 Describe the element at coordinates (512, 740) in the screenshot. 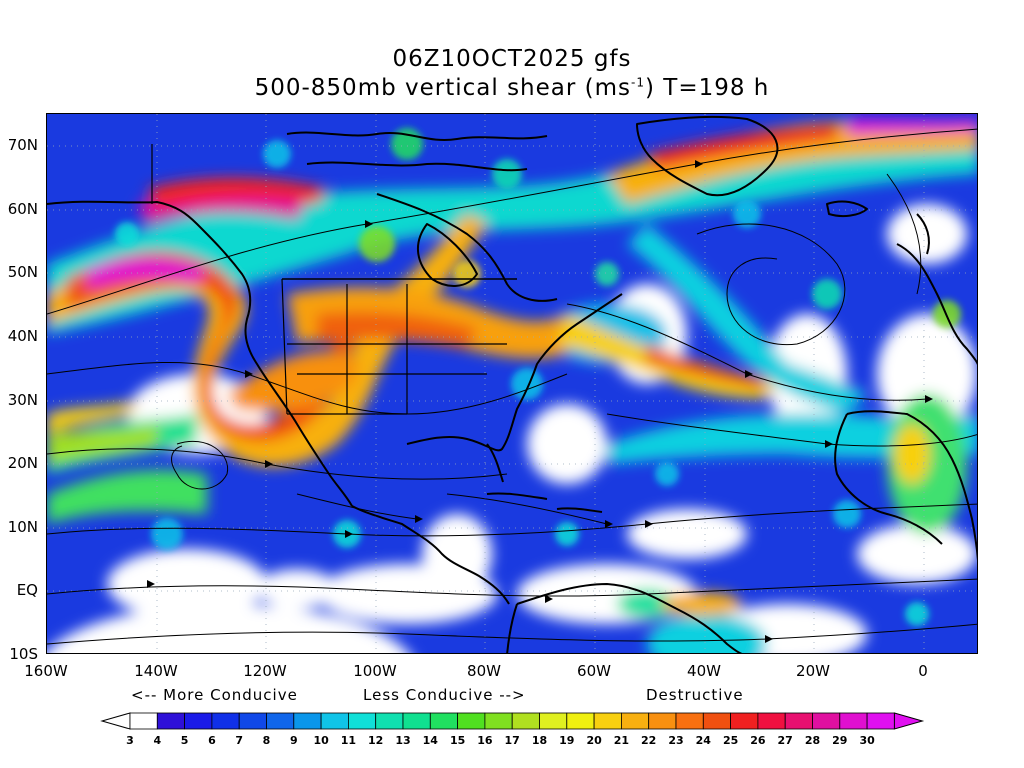

I see `colorbar-tick-label: 17` at that location.